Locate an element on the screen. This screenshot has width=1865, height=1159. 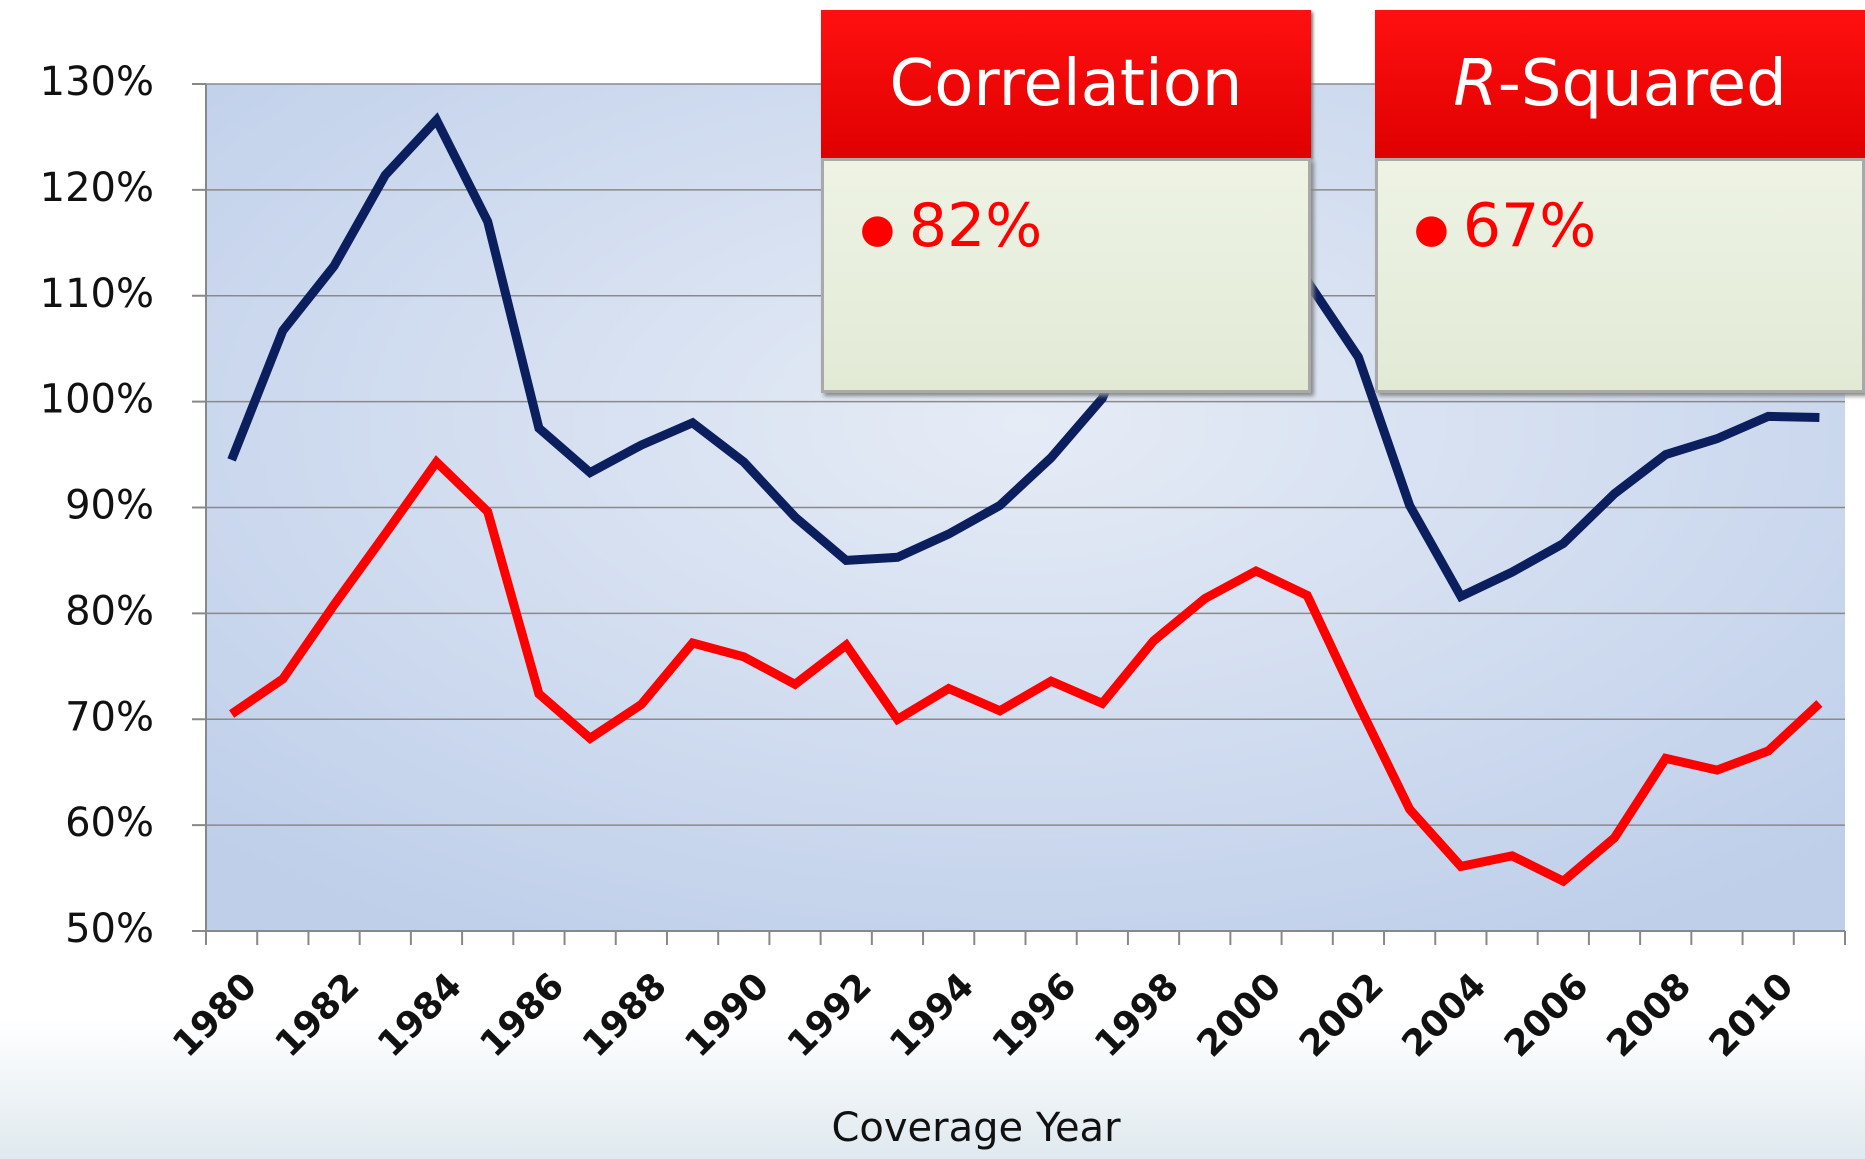
x-tick-label: 1992 is located at coordinates (830, 1015).